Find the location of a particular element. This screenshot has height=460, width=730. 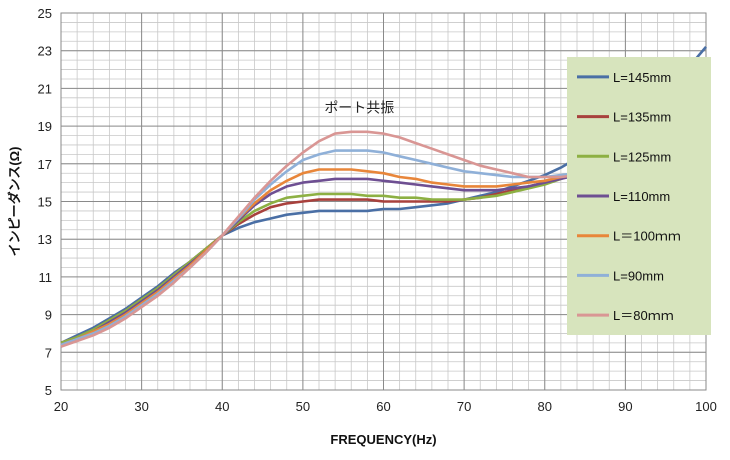

legend-label: L＝100ｍｍ is located at coordinates (647, 236).